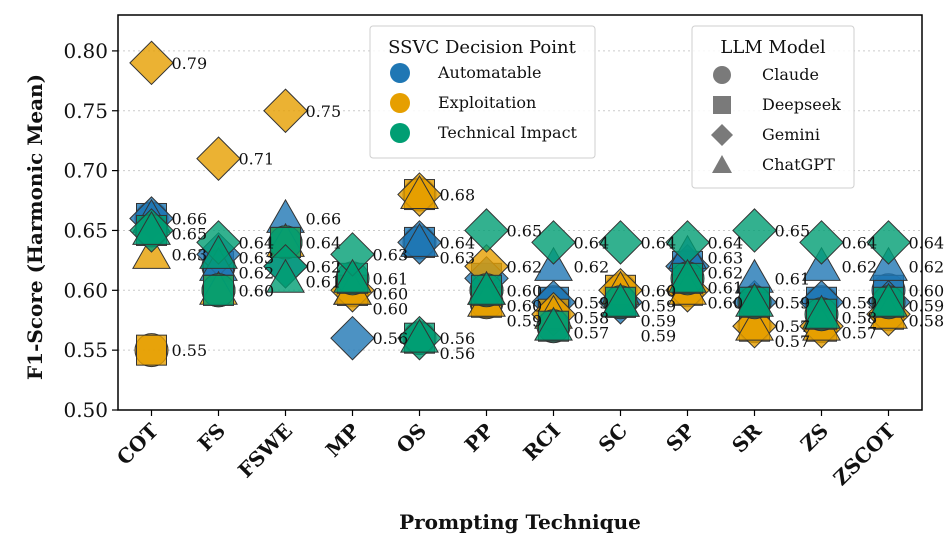 Image resolution: width=945 pixels, height=555 pixels. Describe the element at coordinates (257, 159) in the screenshot. I see `data-label: 0.71` at that location.